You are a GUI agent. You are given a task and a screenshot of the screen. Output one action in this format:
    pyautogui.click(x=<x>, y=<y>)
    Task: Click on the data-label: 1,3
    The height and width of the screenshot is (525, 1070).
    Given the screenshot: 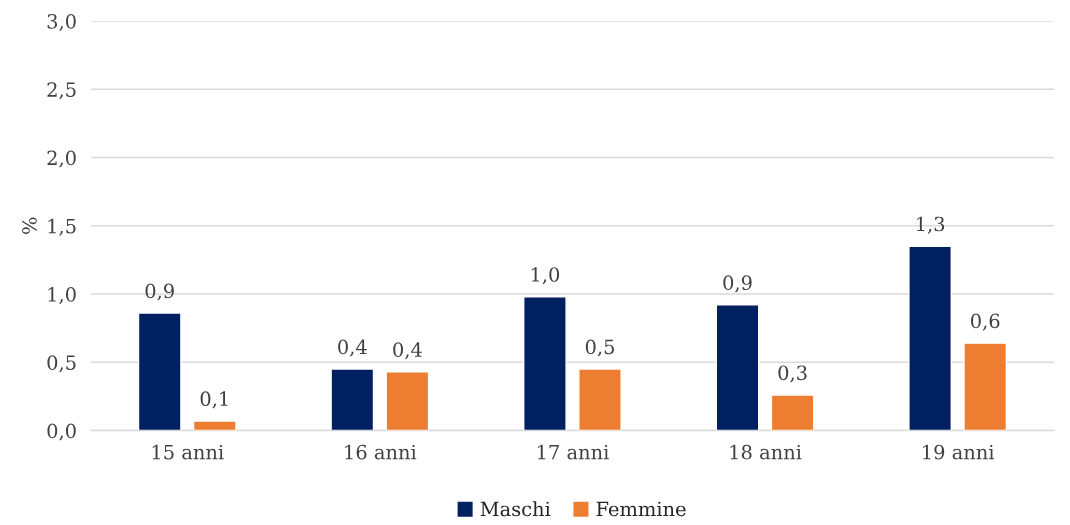 What is the action you would take?
    pyautogui.click(x=931, y=225)
    